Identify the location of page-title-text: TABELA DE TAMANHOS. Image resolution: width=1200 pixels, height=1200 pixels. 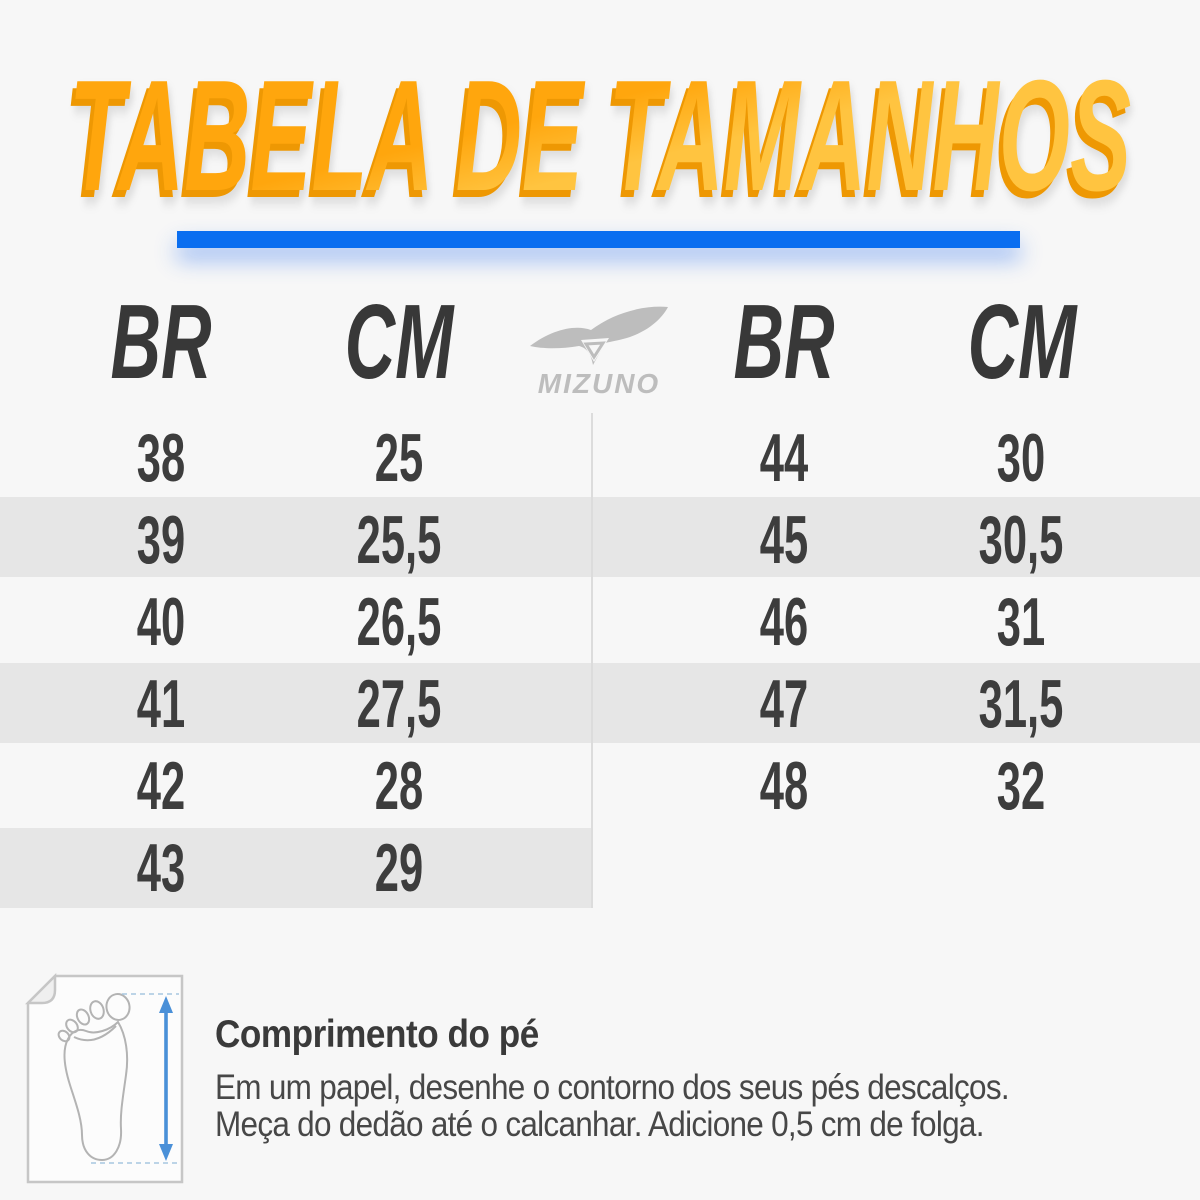
(600, 136).